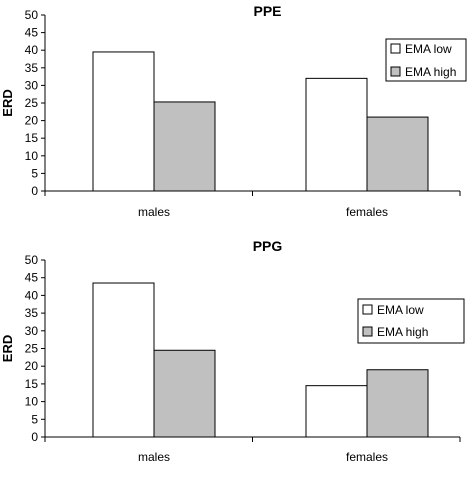  What do you see at coordinates (268, 246) in the screenshot?
I see `chart-title: PPG` at bounding box center [268, 246].